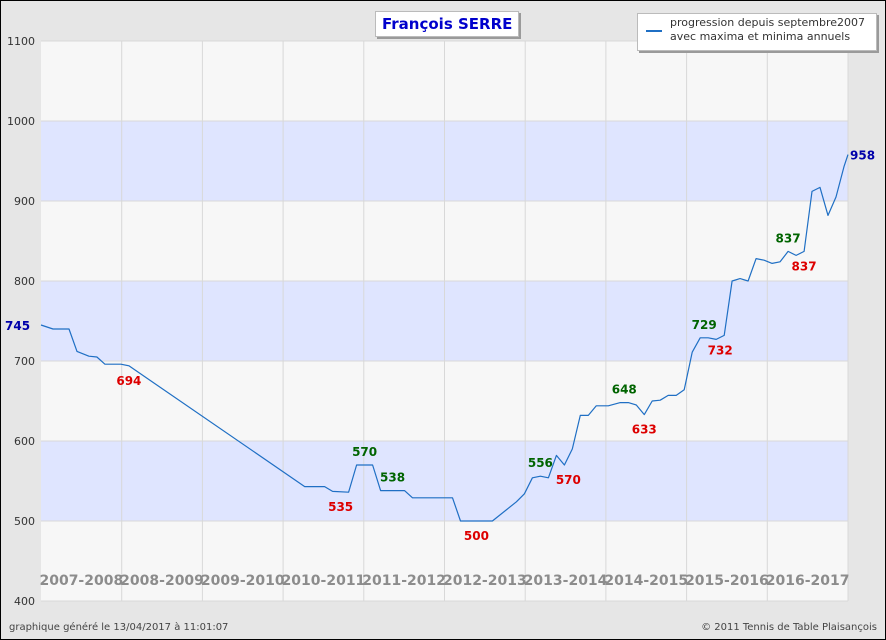 The image size is (886, 640). What do you see at coordinates (447, 24) in the screenshot?
I see `chart-title: François SERRE` at bounding box center [447, 24].